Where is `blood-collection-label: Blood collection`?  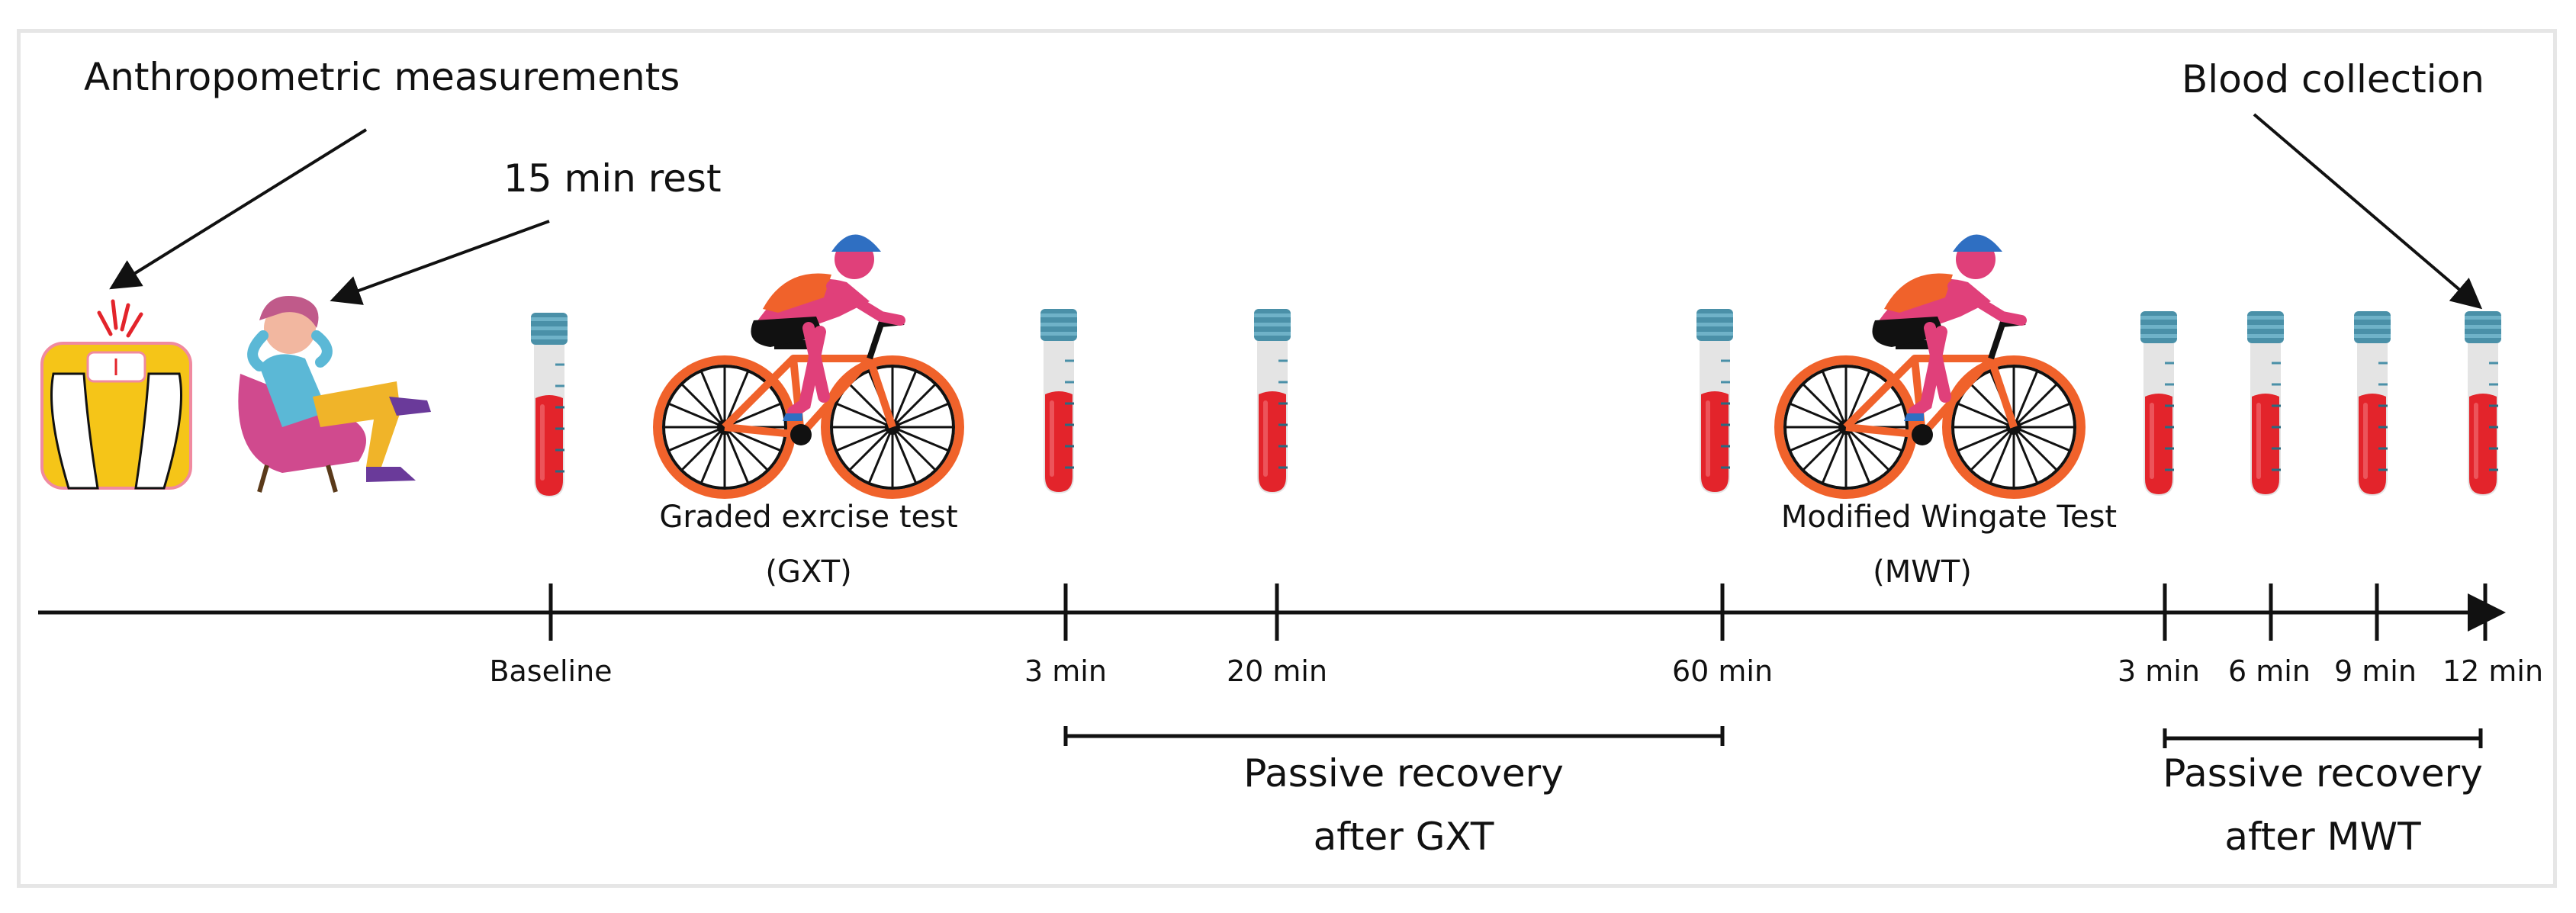 blood-collection-label: Blood collection is located at coordinates (2333, 79).